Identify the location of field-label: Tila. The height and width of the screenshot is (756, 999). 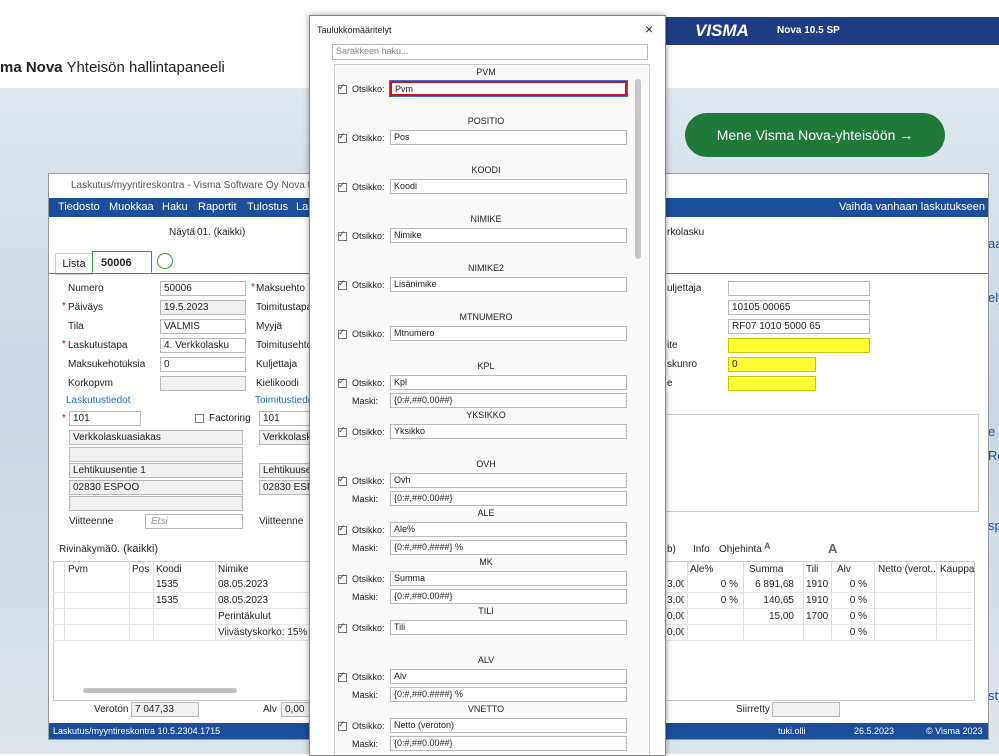
(76, 326).